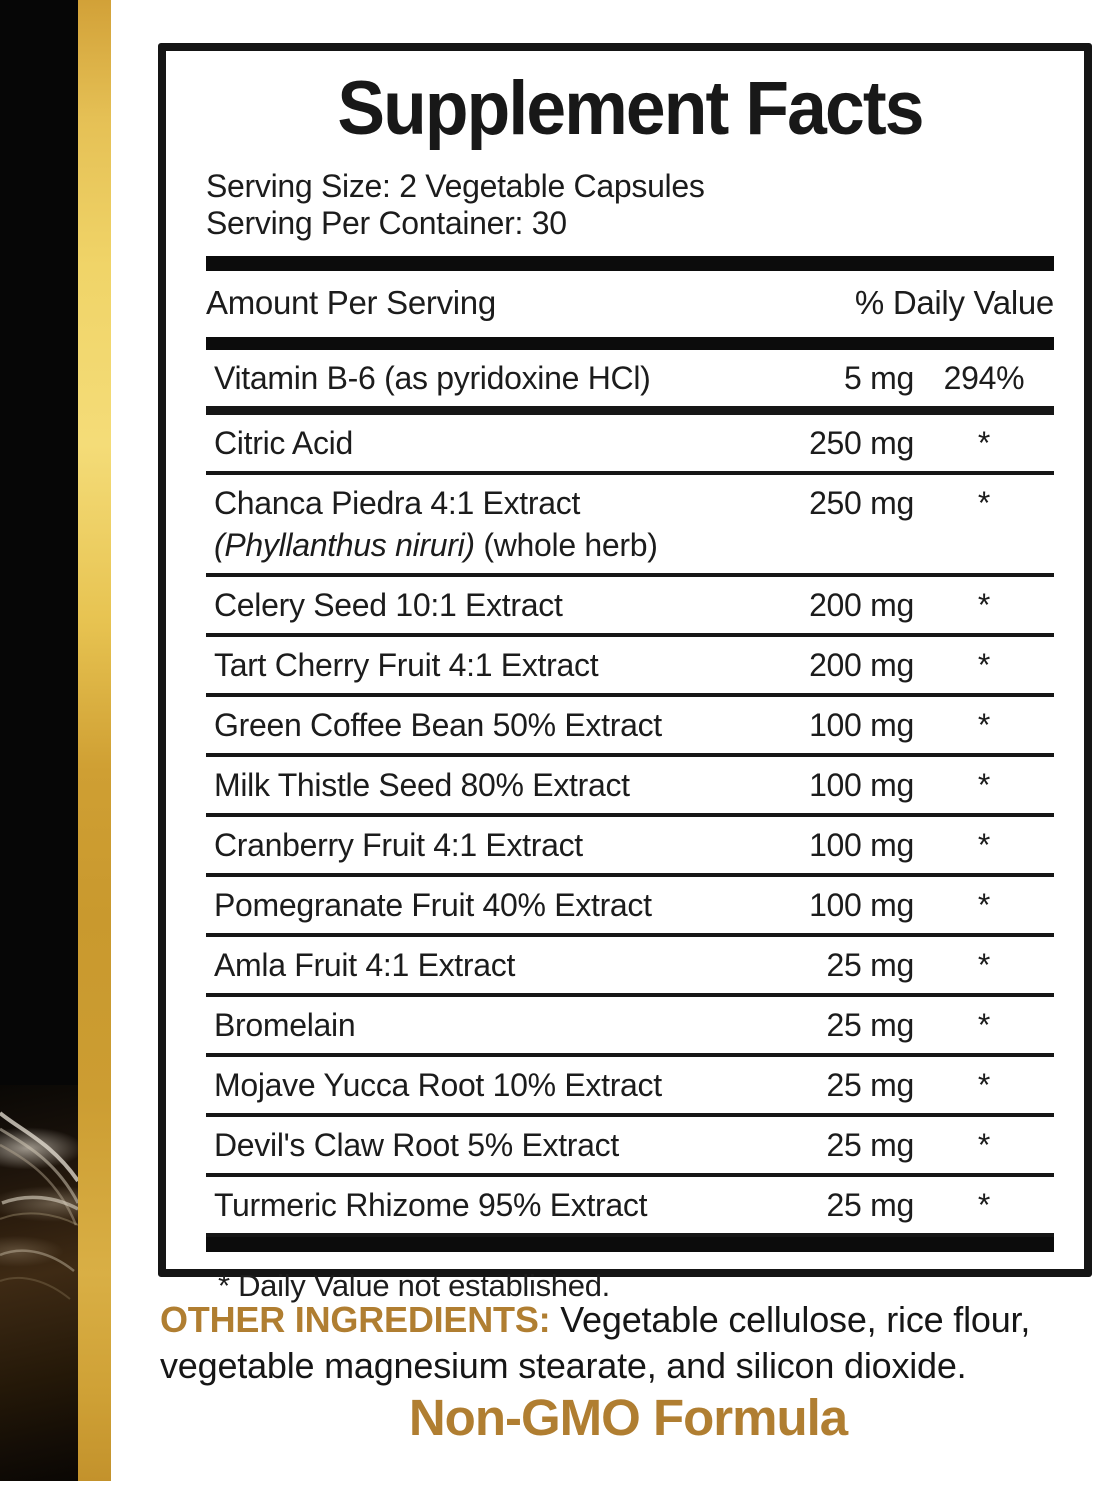  Describe the element at coordinates (414, 1285) in the screenshot. I see `dv-footnote: * Daily Value not established.` at that location.